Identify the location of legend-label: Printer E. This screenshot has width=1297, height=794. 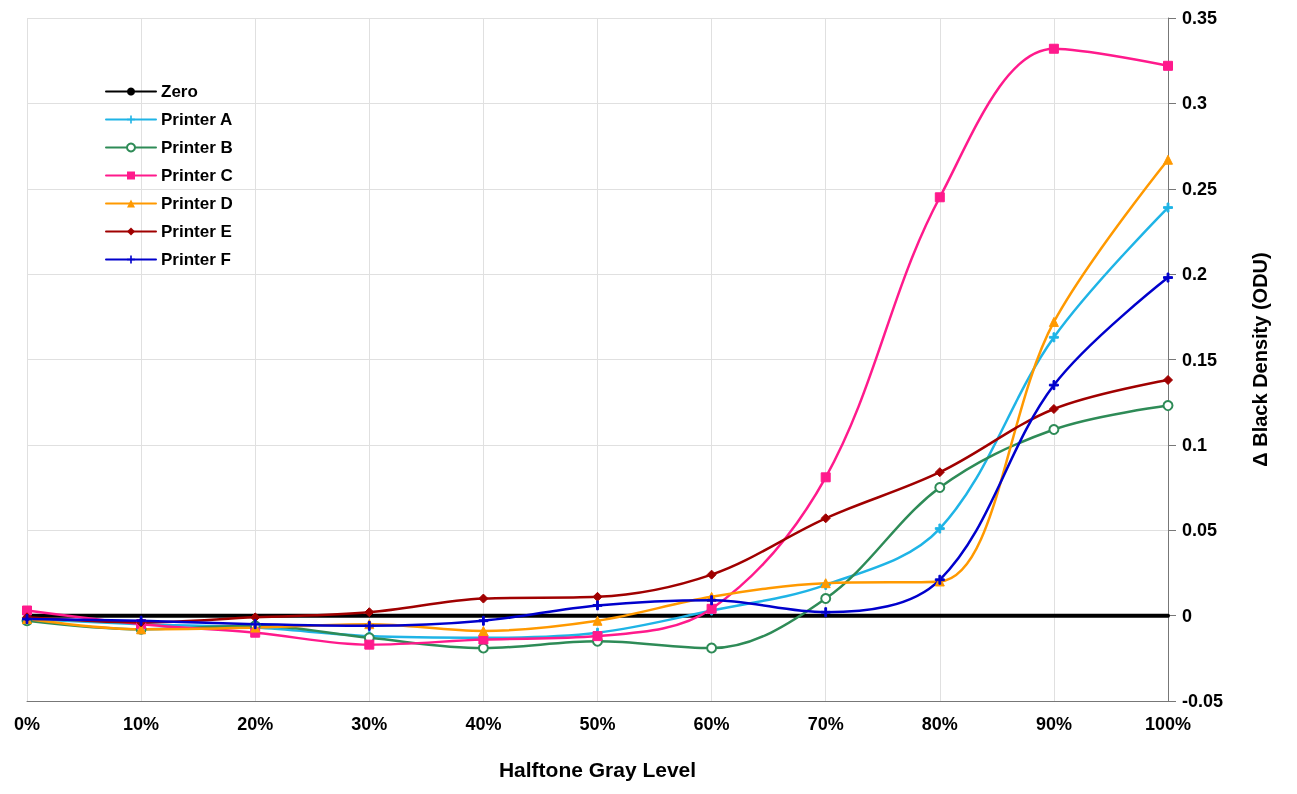
(196, 231).